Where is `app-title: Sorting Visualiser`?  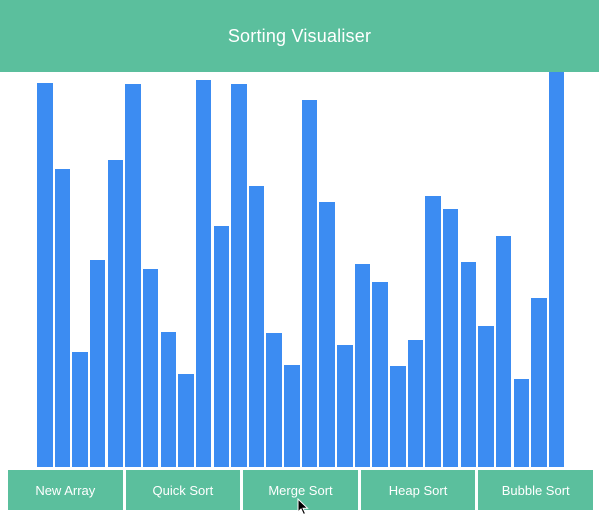
app-title: Sorting Visualiser is located at coordinates (299, 35).